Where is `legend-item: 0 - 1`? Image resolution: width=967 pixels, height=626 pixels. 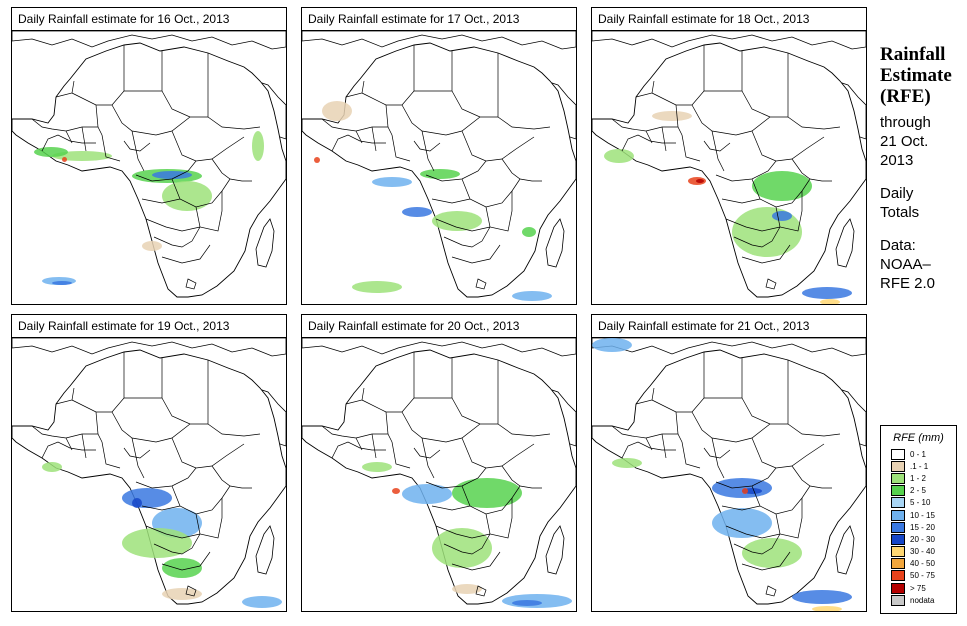 legend-item: 0 - 1 is located at coordinates (923, 454).